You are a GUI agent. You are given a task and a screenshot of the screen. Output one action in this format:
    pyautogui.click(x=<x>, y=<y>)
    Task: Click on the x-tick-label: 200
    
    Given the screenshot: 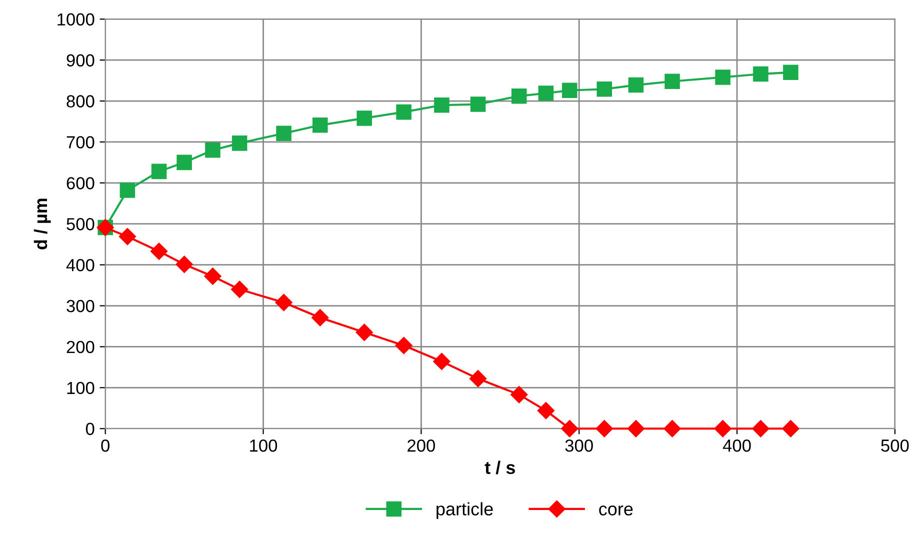 What is the action you would take?
    pyautogui.click(x=421, y=445)
    